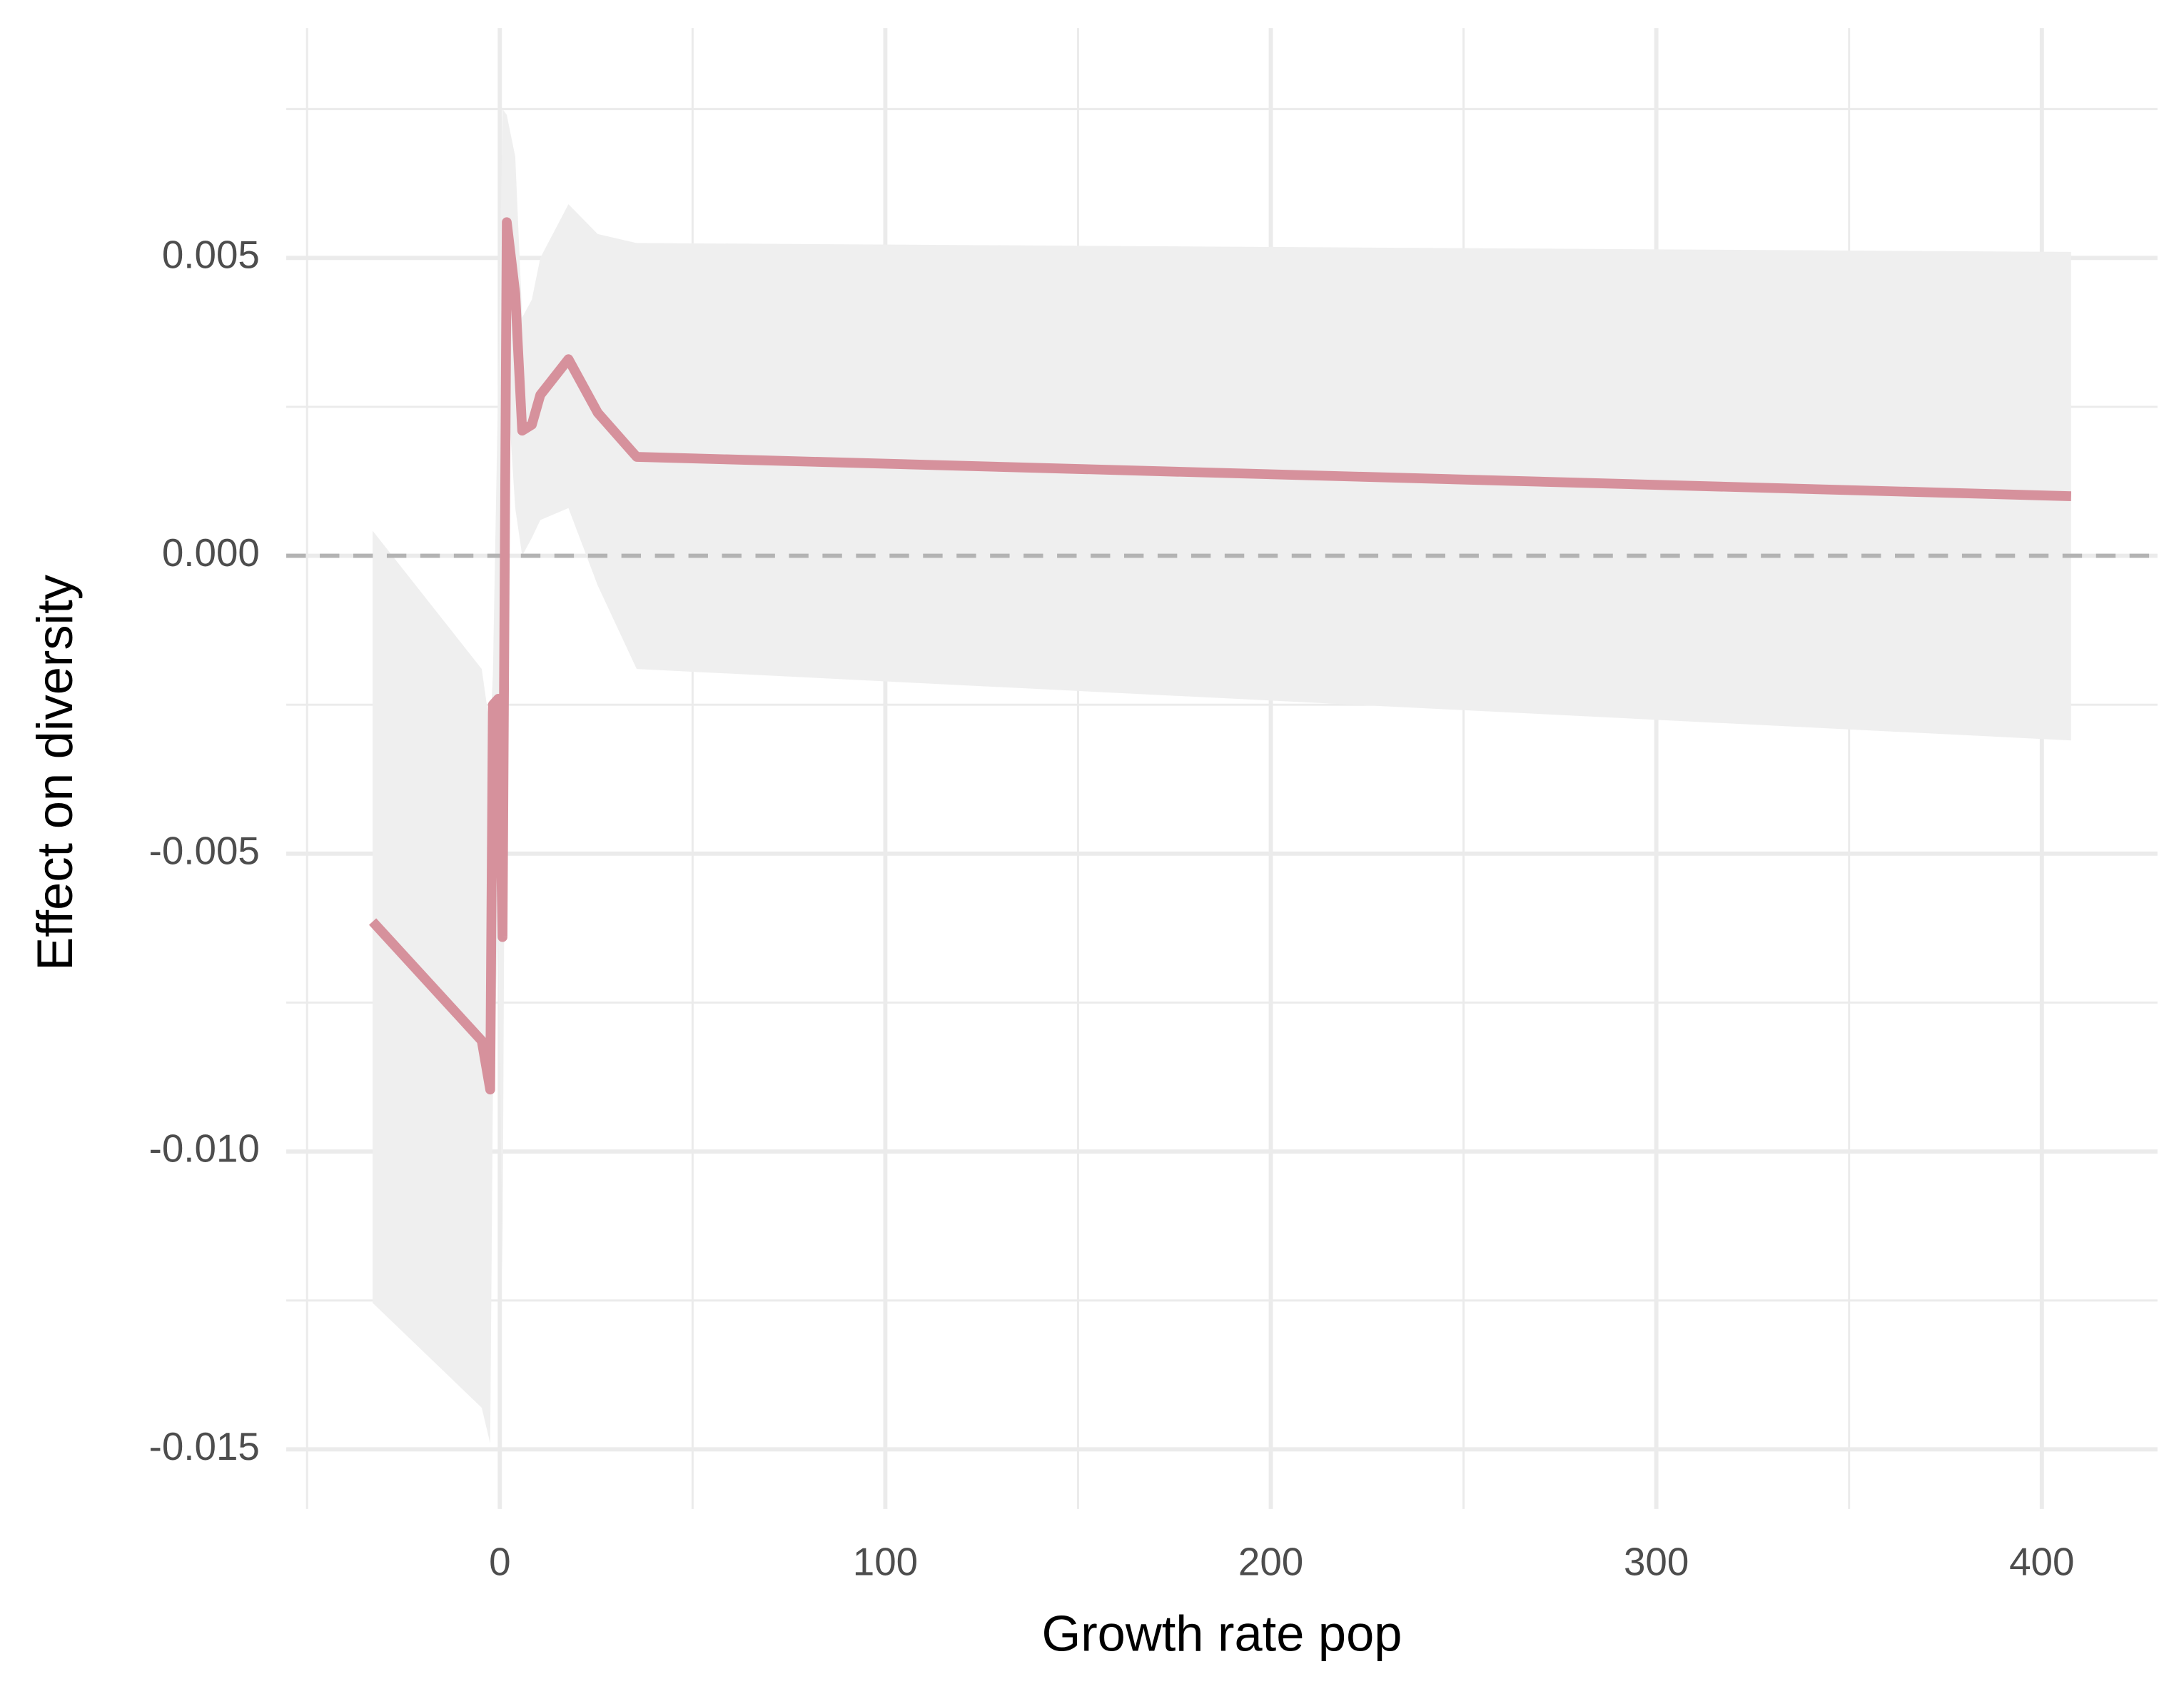  I want to click on y-tick-label: -0.010, so click(204, 1148).